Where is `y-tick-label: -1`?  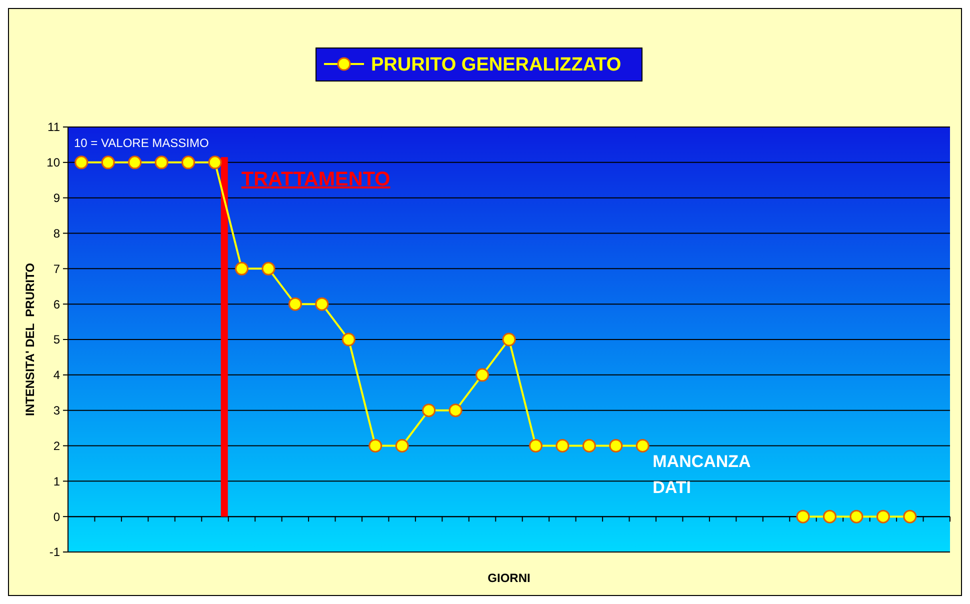
y-tick-label: -1 is located at coordinates (54, 552).